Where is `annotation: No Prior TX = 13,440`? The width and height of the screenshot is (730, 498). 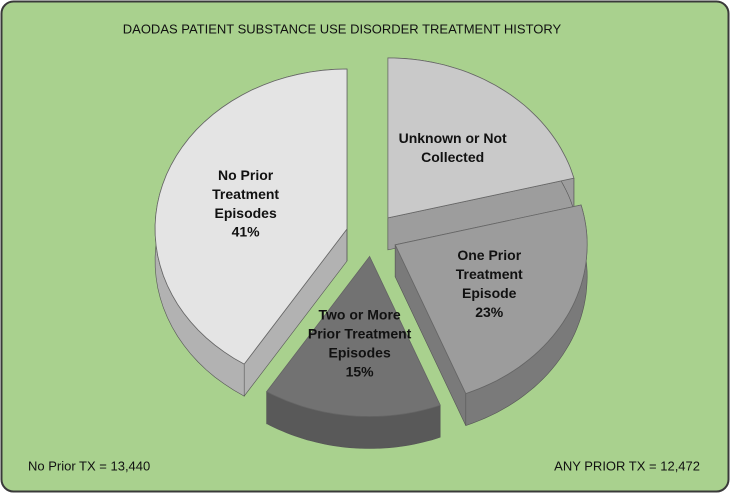 annotation: No Prior TX = 13,440 is located at coordinates (89, 465).